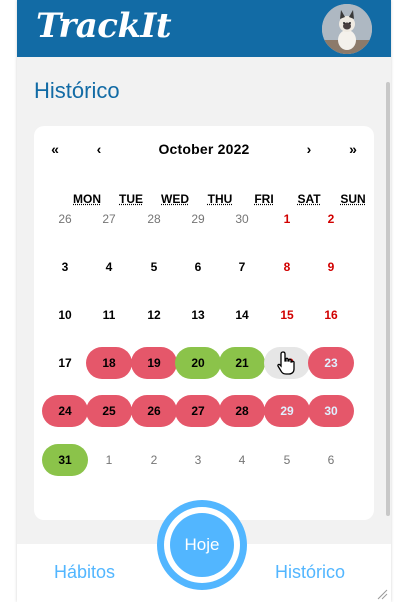 The width and height of the screenshot is (405, 602). Describe the element at coordinates (353, 149) in the screenshot. I see `next-year-button: »` at that location.